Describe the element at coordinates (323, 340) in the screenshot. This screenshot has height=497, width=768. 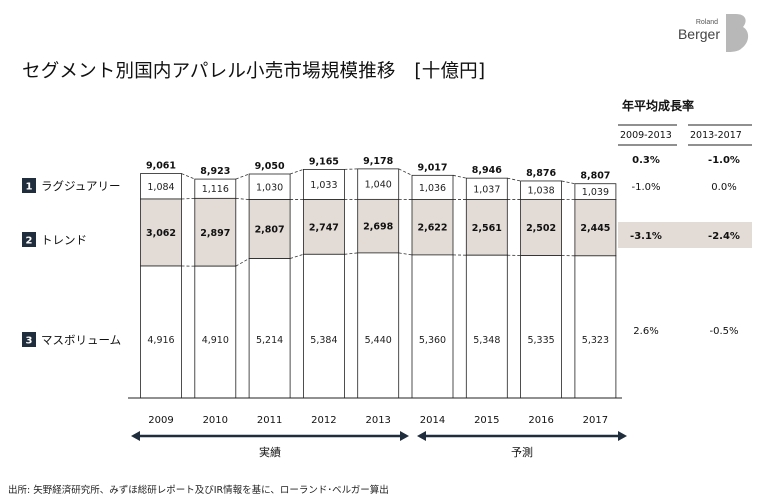
I see `data-label-mass: 5,384` at that location.